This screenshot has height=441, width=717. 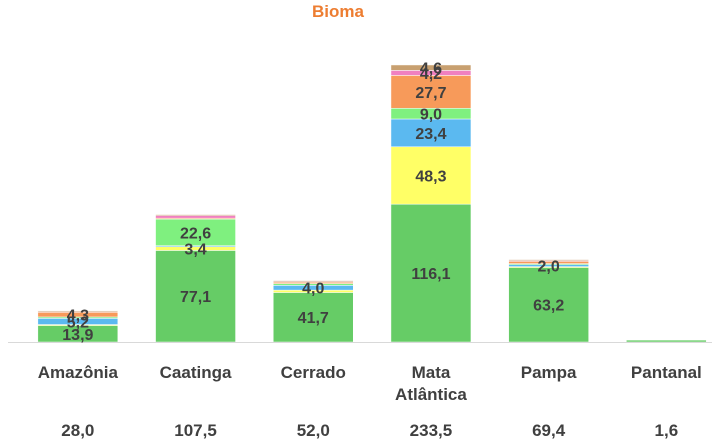 What do you see at coordinates (78, 315) in the screenshot?
I see `segment-value-label: 4,3` at bounding box center [78, 315].